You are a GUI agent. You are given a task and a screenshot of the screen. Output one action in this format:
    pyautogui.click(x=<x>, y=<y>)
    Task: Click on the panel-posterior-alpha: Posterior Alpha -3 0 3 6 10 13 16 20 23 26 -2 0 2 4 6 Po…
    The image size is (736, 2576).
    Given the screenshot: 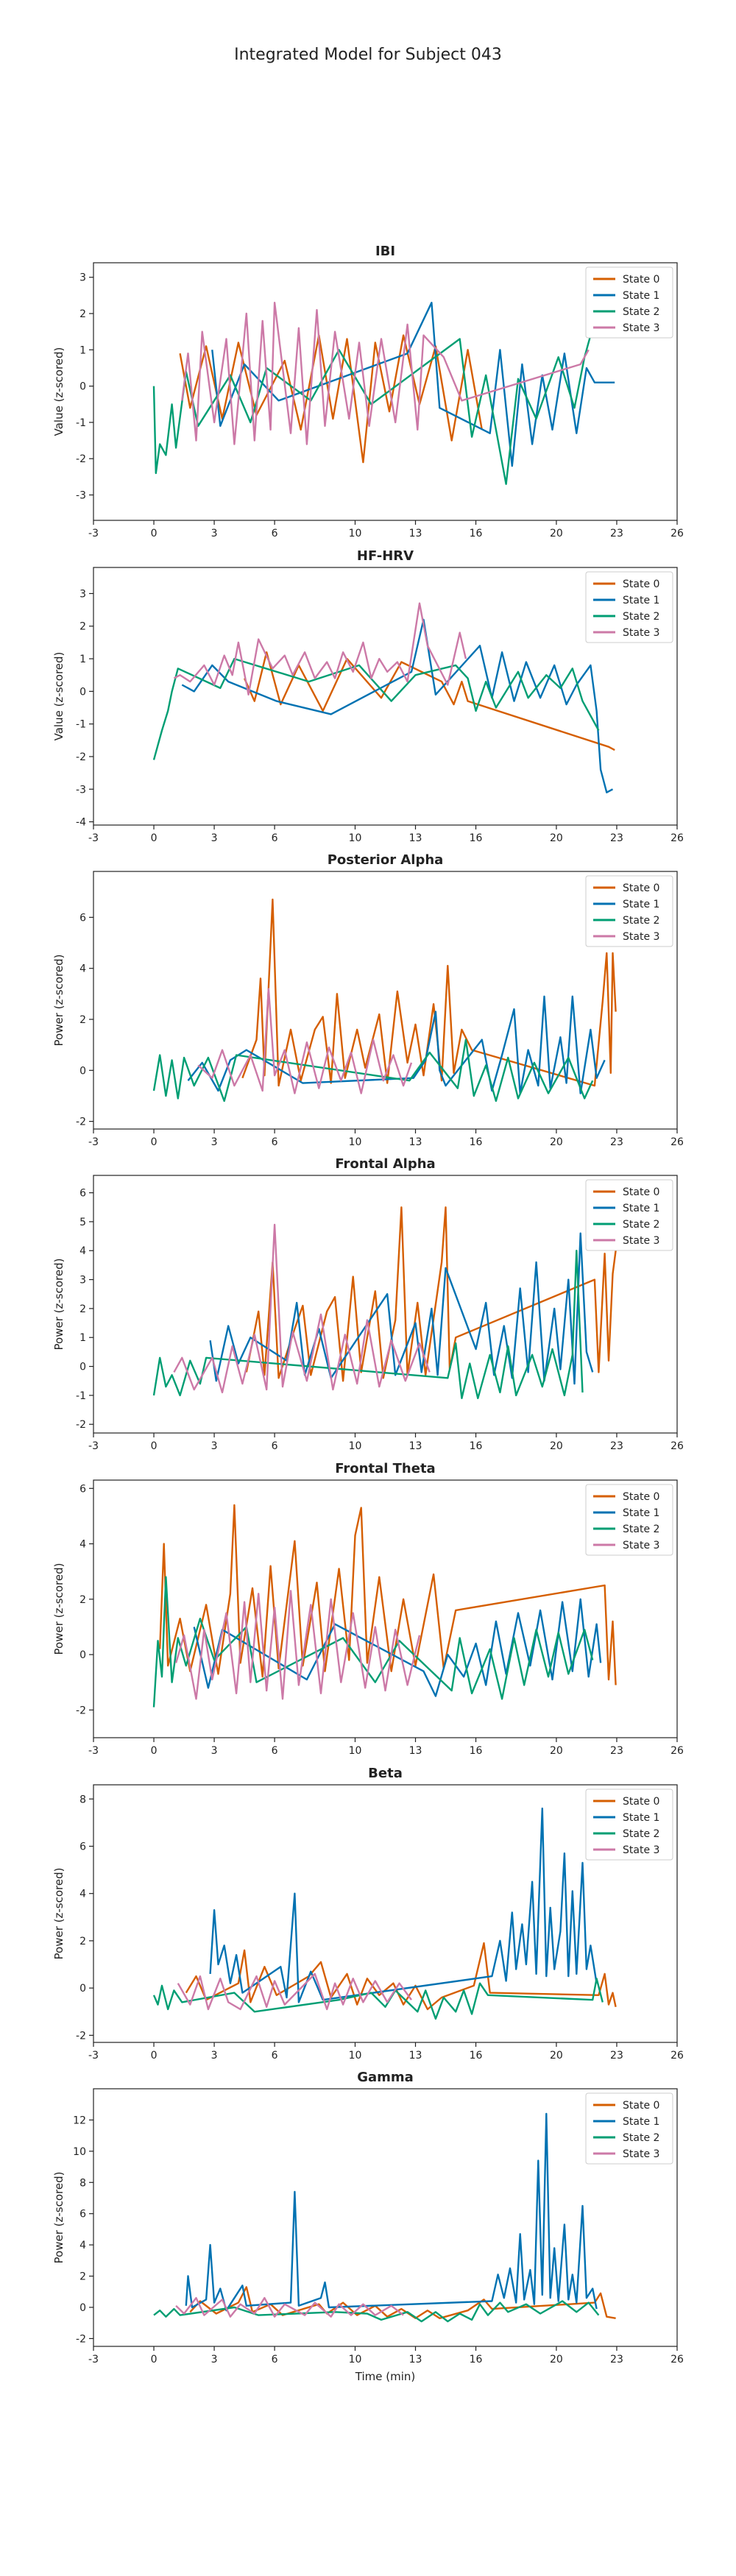 What is the action you would take?
    pyautogui.click(x=368, y=1000)
    